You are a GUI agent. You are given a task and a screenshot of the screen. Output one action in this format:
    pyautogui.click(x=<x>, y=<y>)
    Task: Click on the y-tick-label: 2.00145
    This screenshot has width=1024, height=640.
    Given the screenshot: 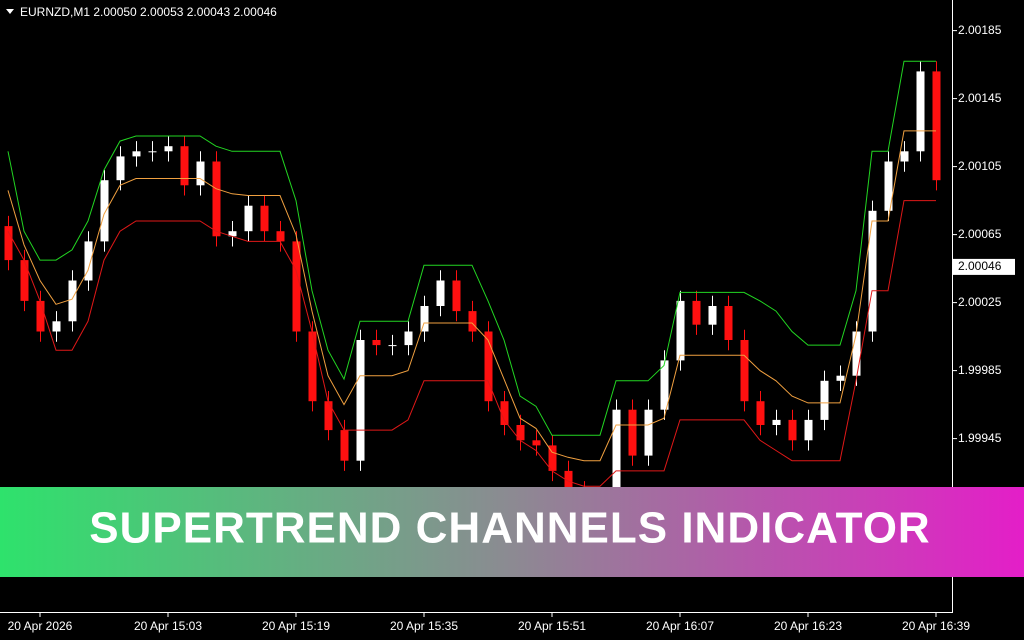 What is the action you would take?
    pyautogui.click(x=980, y=98)
    